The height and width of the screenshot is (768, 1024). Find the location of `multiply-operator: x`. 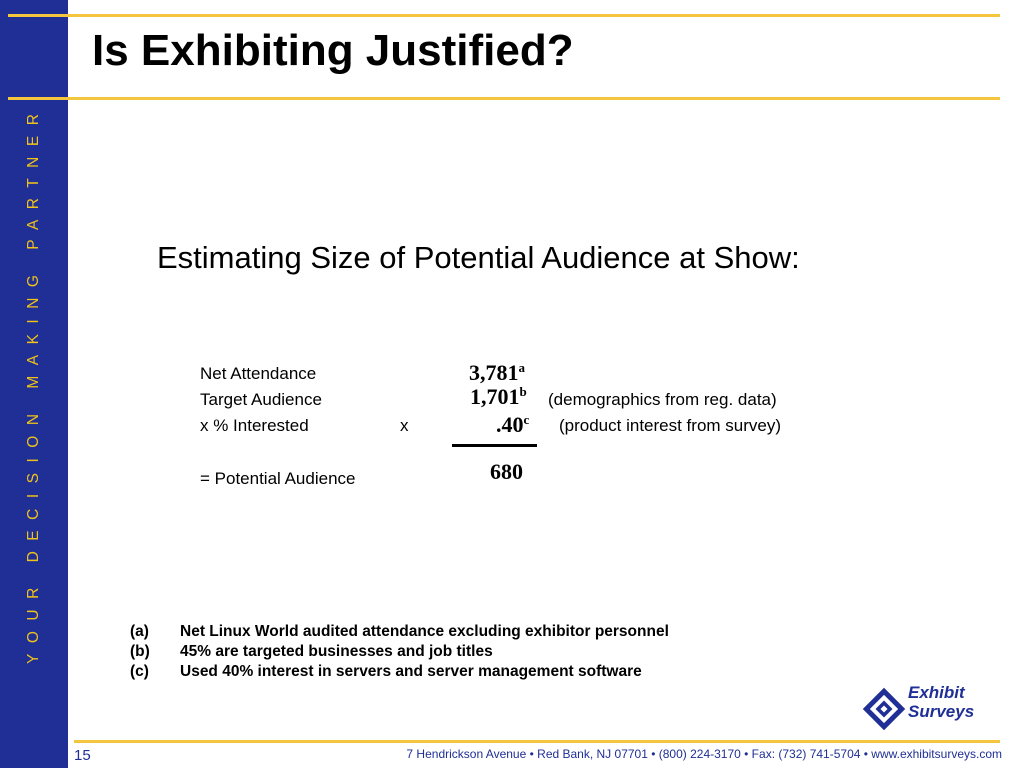

multiply-operator: x is located at coordinates (404, 425).